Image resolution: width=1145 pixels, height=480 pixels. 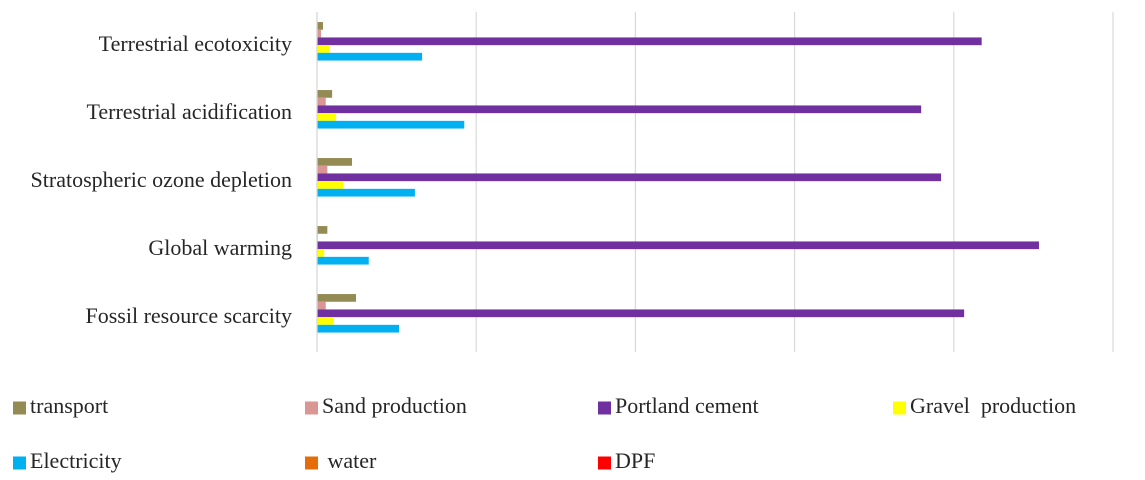 I want to click on y-tick-label: Fossil resource scarcity, so click(x=189, y=315).